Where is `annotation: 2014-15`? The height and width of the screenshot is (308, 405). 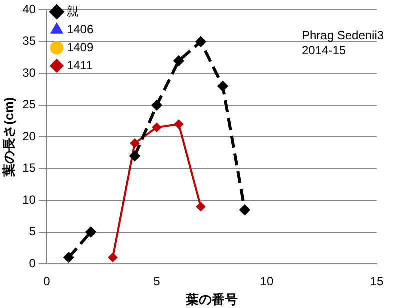 annotation: 2014-15 is located at coordinates (324, 51).